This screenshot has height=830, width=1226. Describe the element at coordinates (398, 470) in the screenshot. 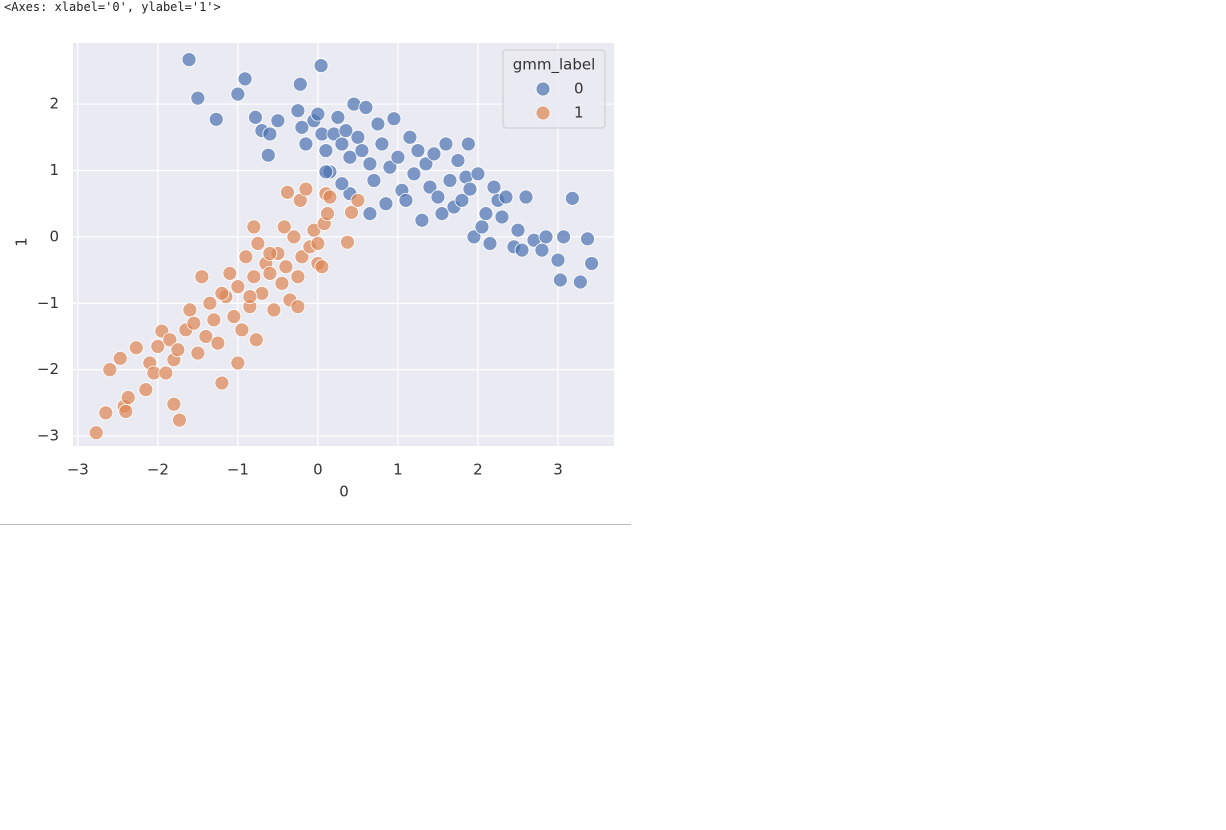

I see `x-tick-label: 1` at that location.